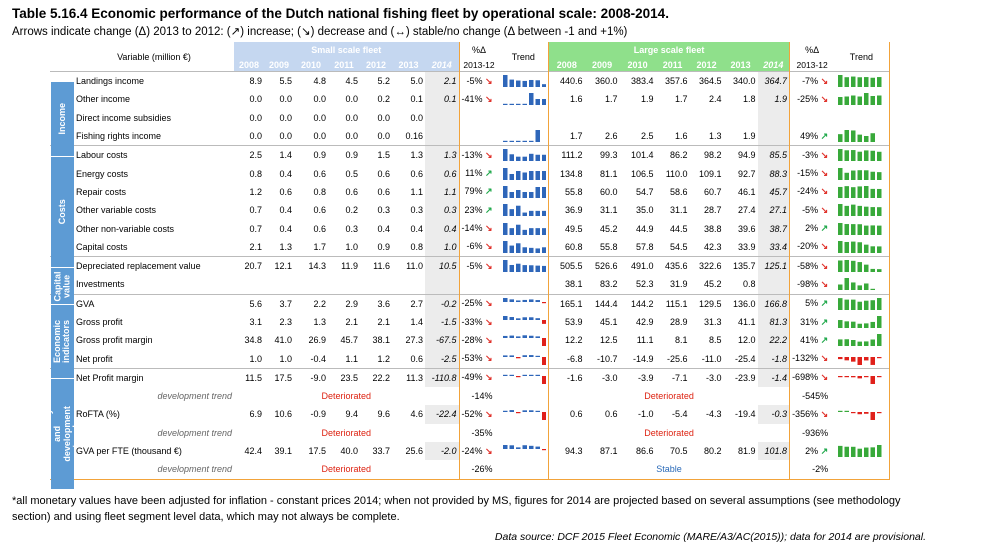  Describe the element at coordinates (351, 210) in the screenshot. I see `small-value: 0.2` at that location.